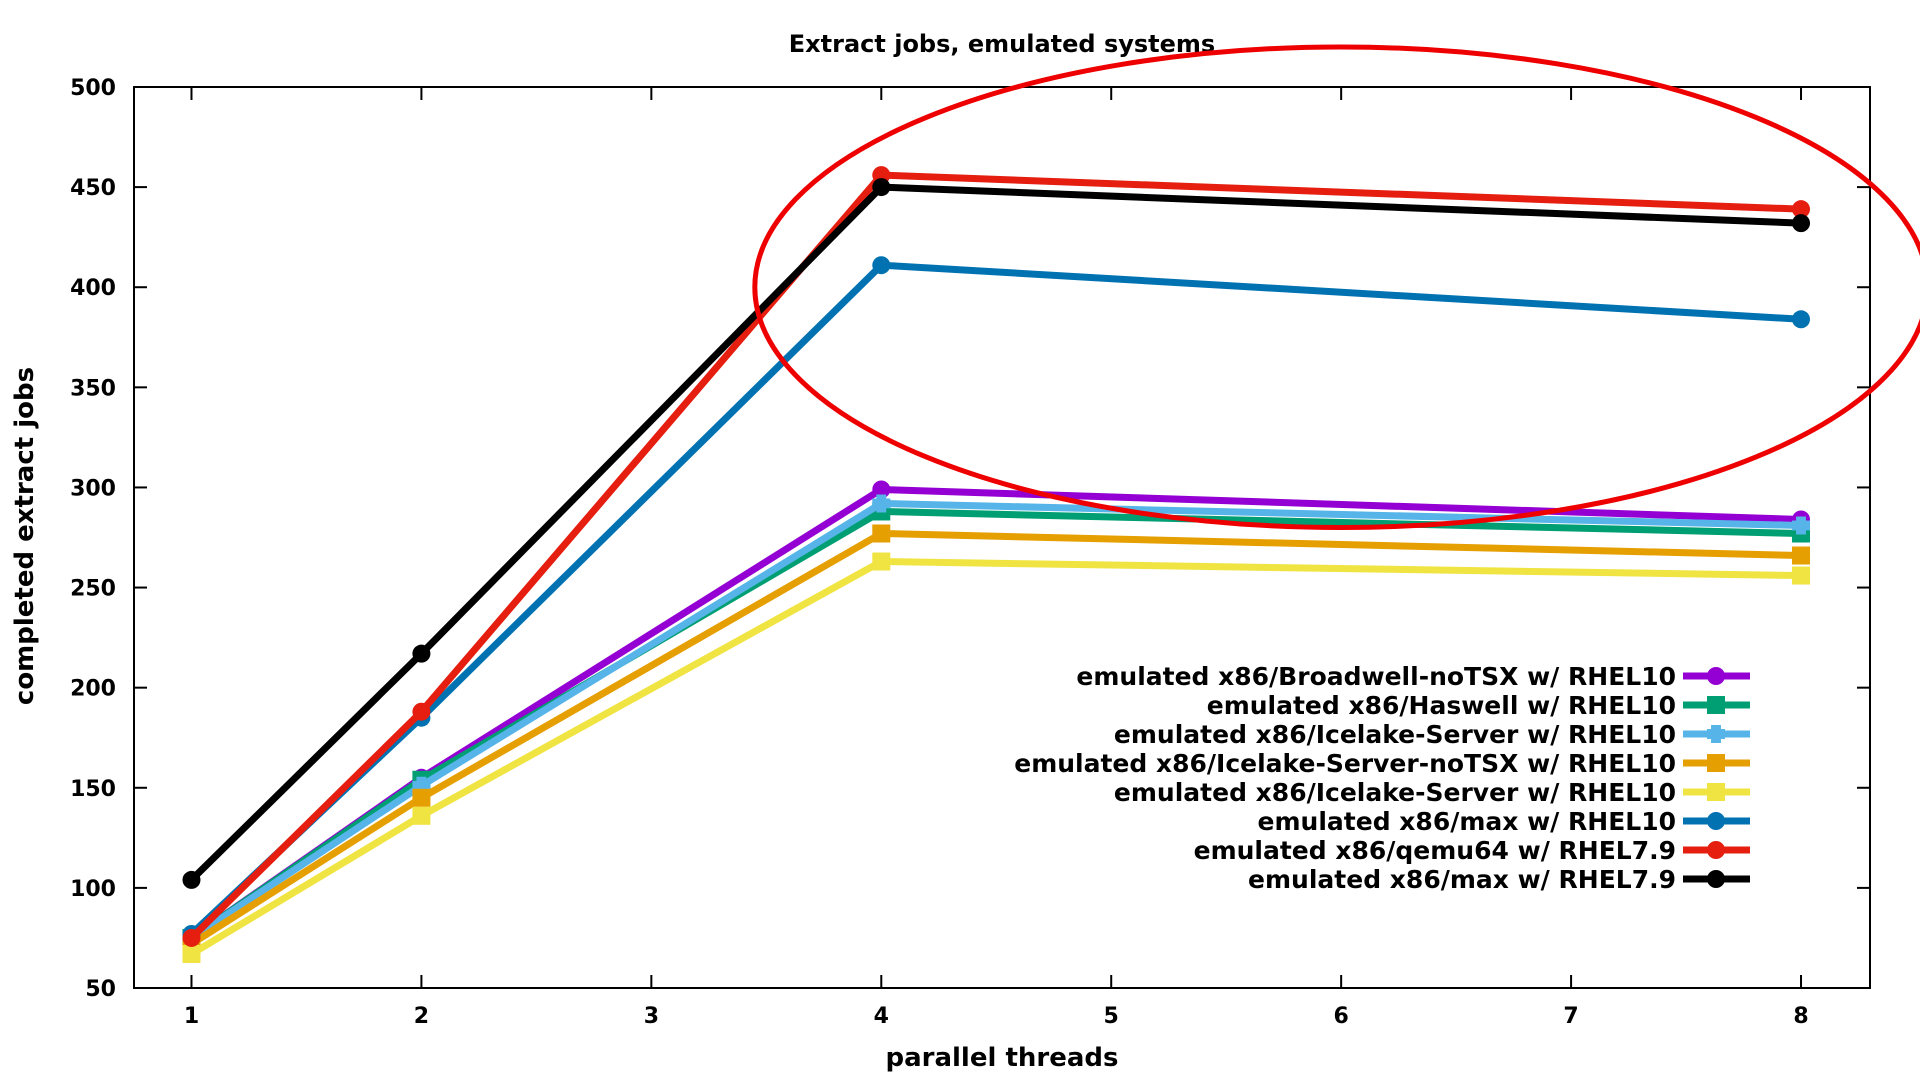  What do you see at coordinates (1435, 850) in the screenshot?
I see `legend-label: emulated x86/qemu64 w/ RHEL7.9` at bounding box center [1435, 850].